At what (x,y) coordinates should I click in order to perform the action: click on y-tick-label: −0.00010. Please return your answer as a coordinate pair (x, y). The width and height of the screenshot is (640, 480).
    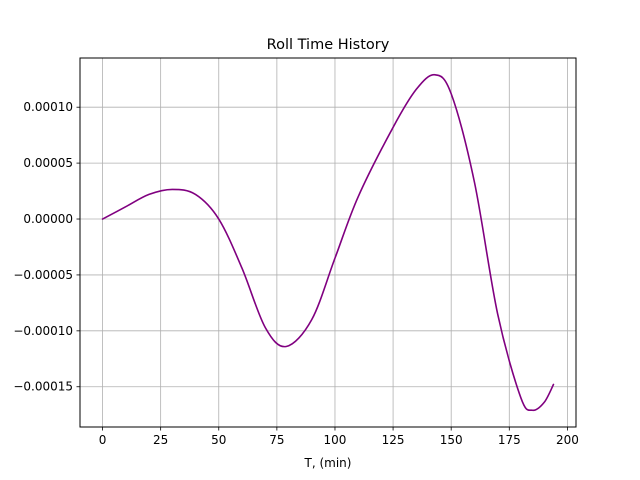
    Looking at the image, I should click on (43, 331).